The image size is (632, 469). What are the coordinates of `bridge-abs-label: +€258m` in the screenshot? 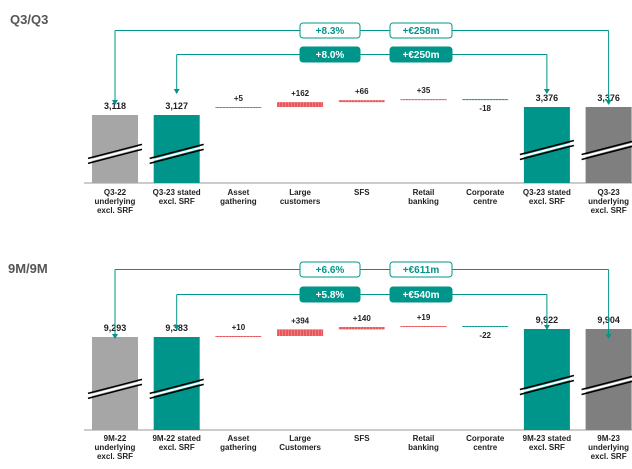 It's located at (421, 31).